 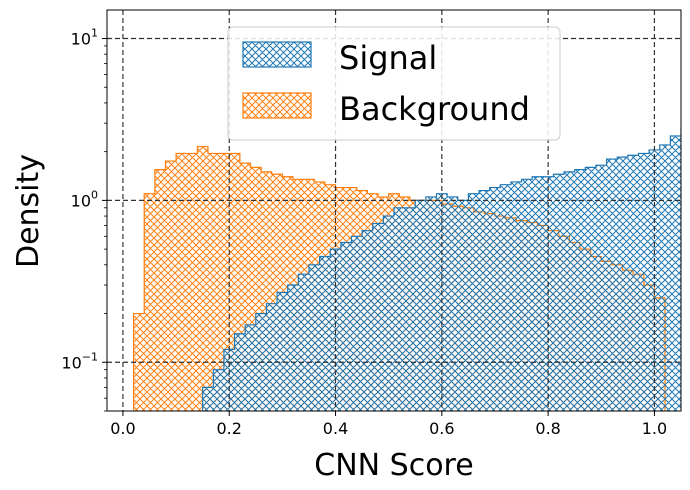 I want to click on x-tick-label: 1.0, so click(x=654, y=428).